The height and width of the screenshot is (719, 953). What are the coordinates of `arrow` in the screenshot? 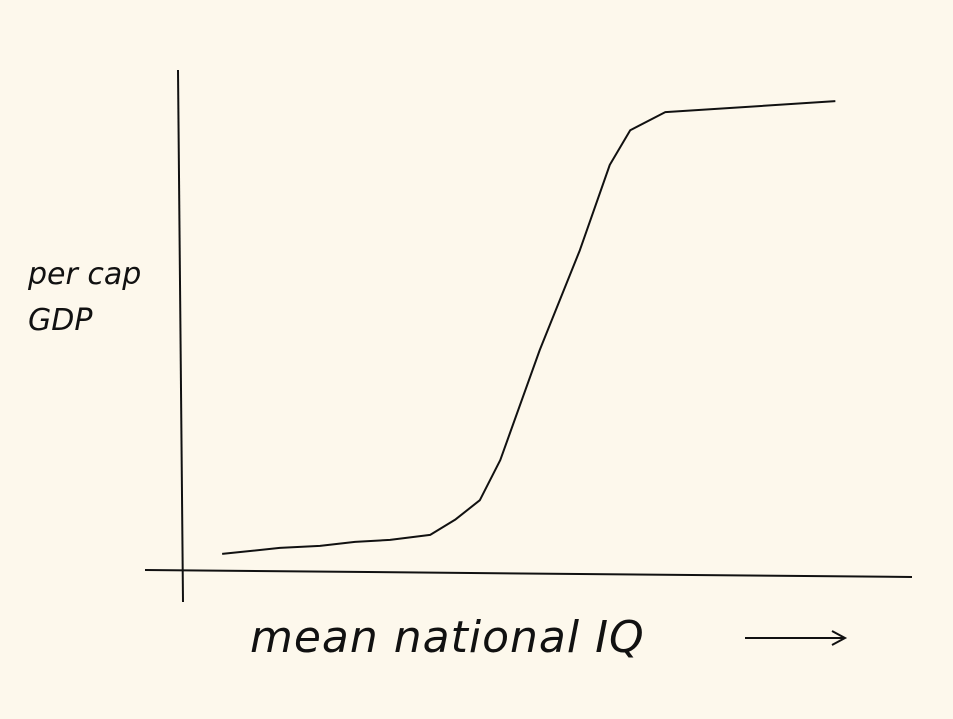 It's located at (796, 638).